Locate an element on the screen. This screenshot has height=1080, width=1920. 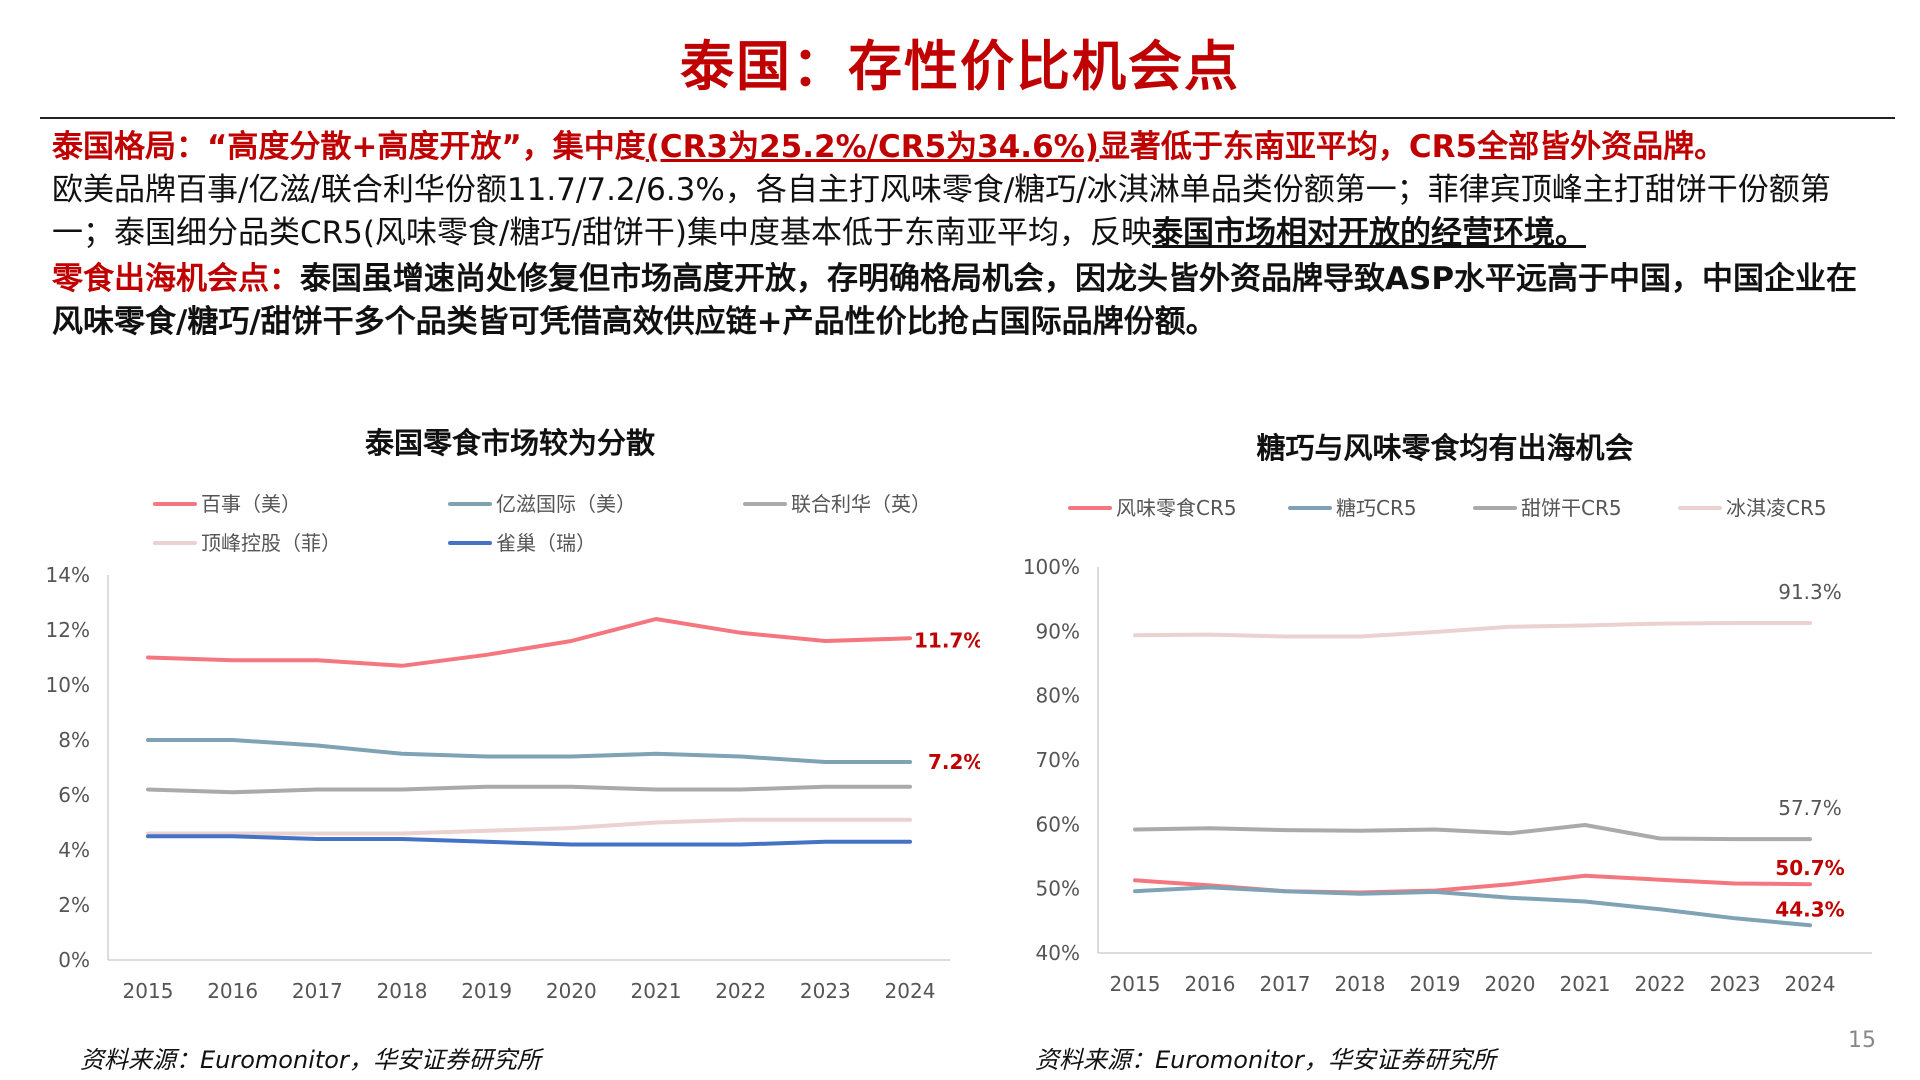
page-title: 泰国：存性价比机会点 is located at coordinates (960, 66).